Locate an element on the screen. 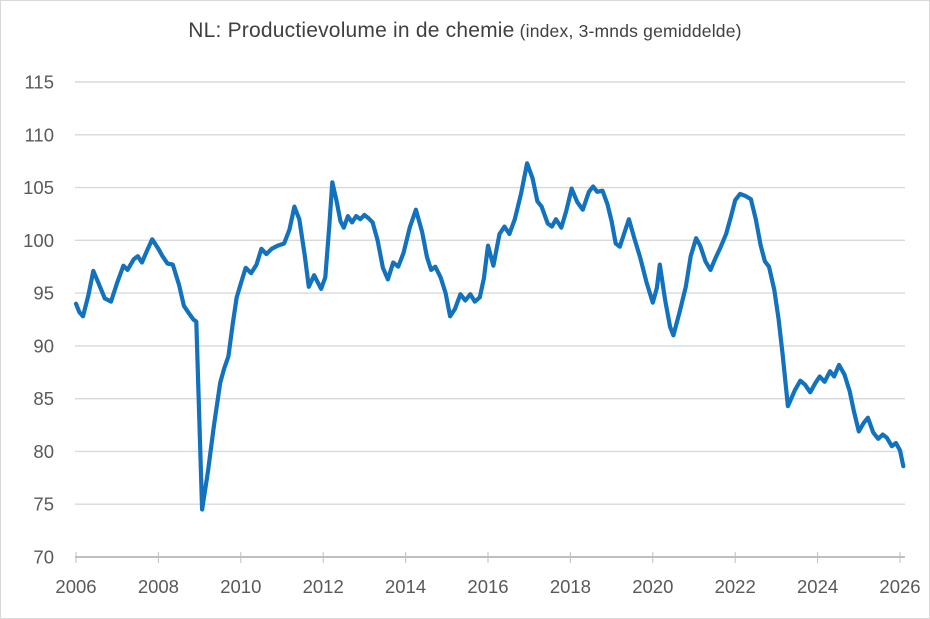 This screenshot has width=930, height=619. y-axis-tick-label: 110 is located at coordinates (40, 134).